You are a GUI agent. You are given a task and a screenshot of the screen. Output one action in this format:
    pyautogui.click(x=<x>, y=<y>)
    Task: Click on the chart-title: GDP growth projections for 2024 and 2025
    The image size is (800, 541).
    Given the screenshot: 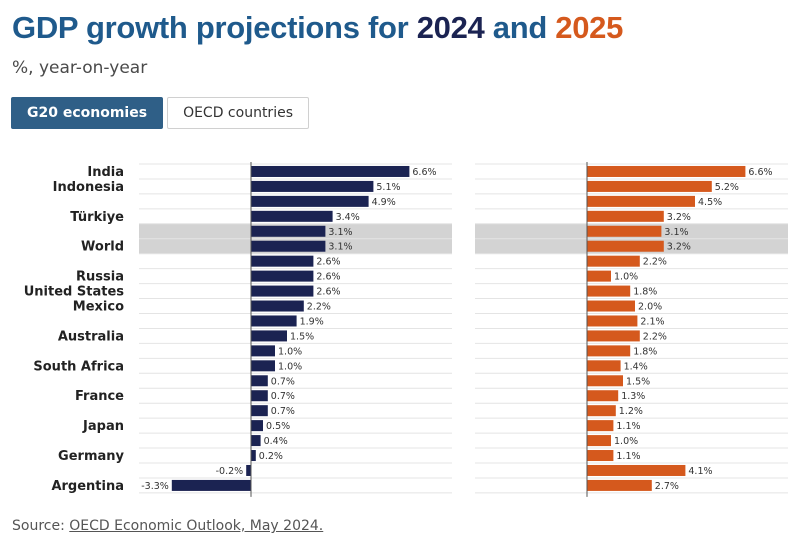 What is the action you would take?
    pyautogui.click(x=317, y=28)
    